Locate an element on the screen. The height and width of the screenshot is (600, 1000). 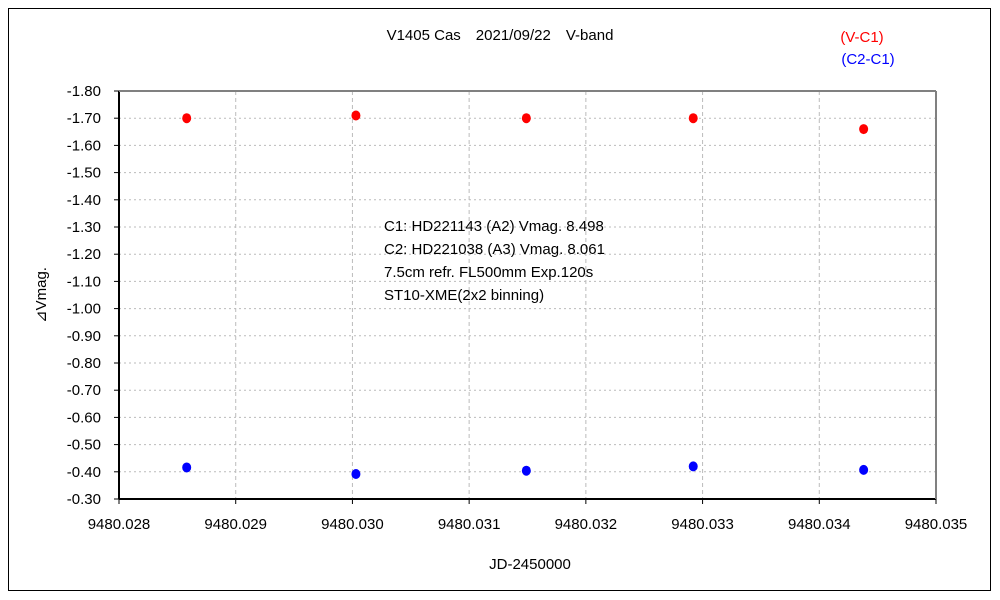
legend-c2-c1: (C2-C1) is located at coordinates (867, 59).